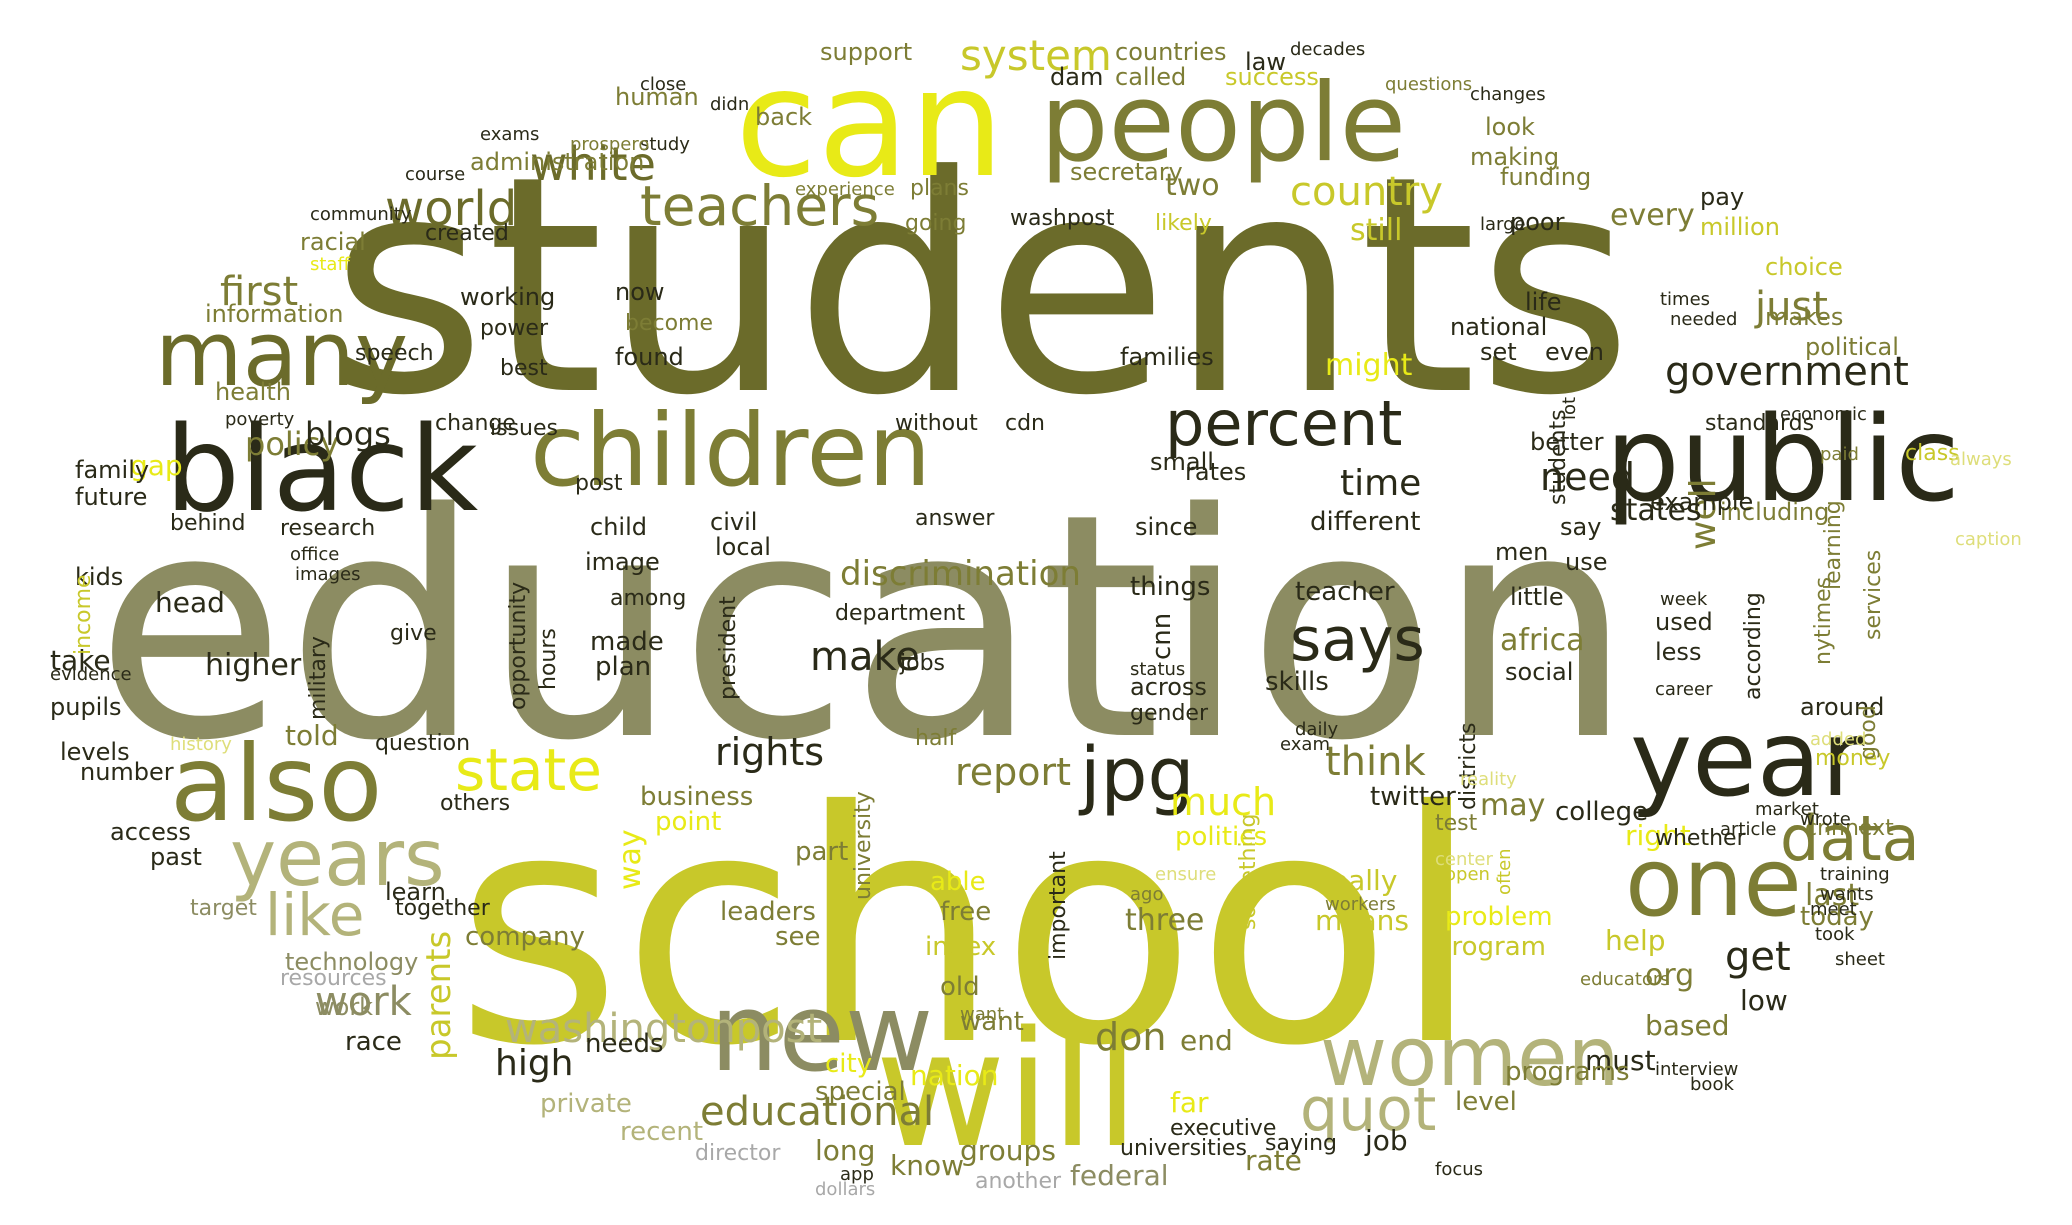 This screenshot has height=1225, width=2072. Describe the element at coordinates (982, 1014) in the screenshot. I see `cloud-word: want` at that location.